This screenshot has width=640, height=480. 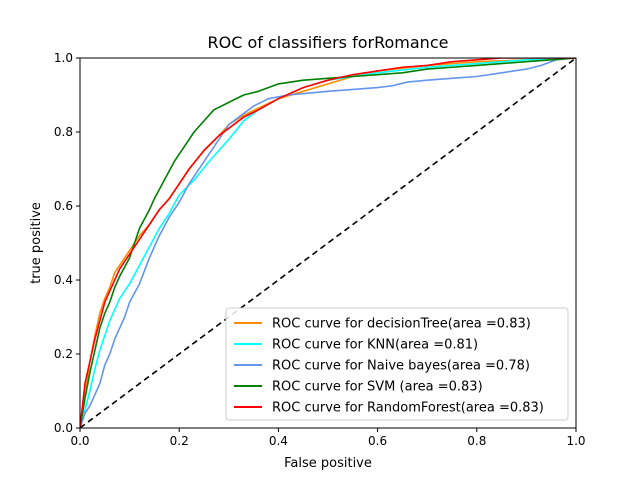 What do you see at coordinates (328, 438) in the screenshot?
I see `x-axis: 0.0 0.2 0.4 0.6 0.8 1.0` at bounding box center [328, 438].